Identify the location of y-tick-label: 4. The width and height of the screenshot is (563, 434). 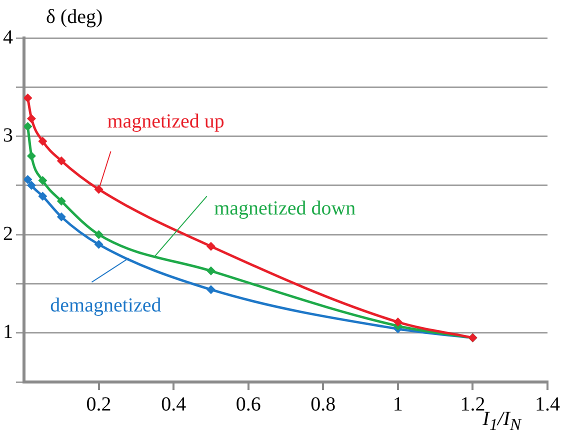
(8, 37).